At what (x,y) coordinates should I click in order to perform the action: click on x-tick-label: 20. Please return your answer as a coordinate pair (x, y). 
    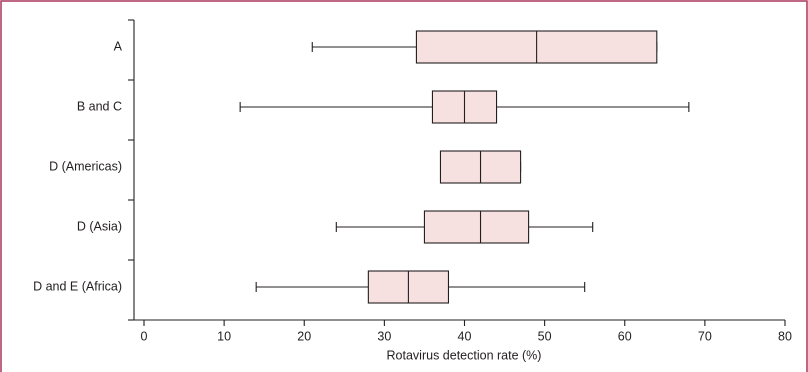
    Looking at the image, I should click on (304, 336).